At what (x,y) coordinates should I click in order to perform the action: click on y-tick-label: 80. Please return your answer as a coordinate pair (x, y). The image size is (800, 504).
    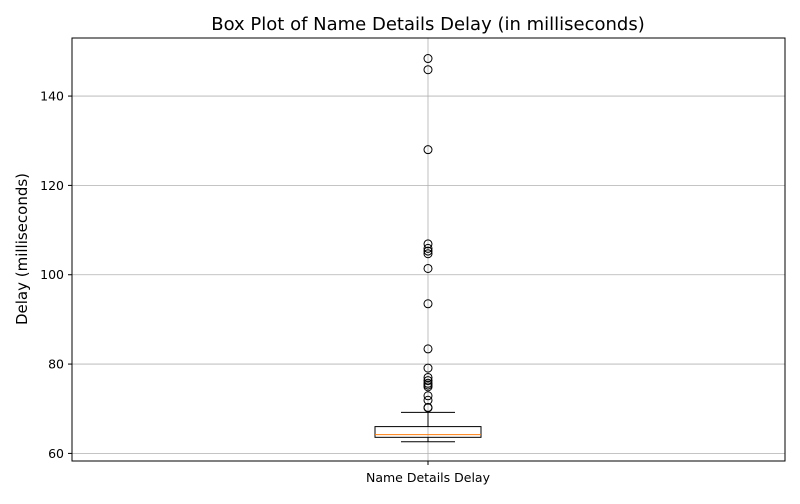
    Looking at the image, I should click on (56, 364).